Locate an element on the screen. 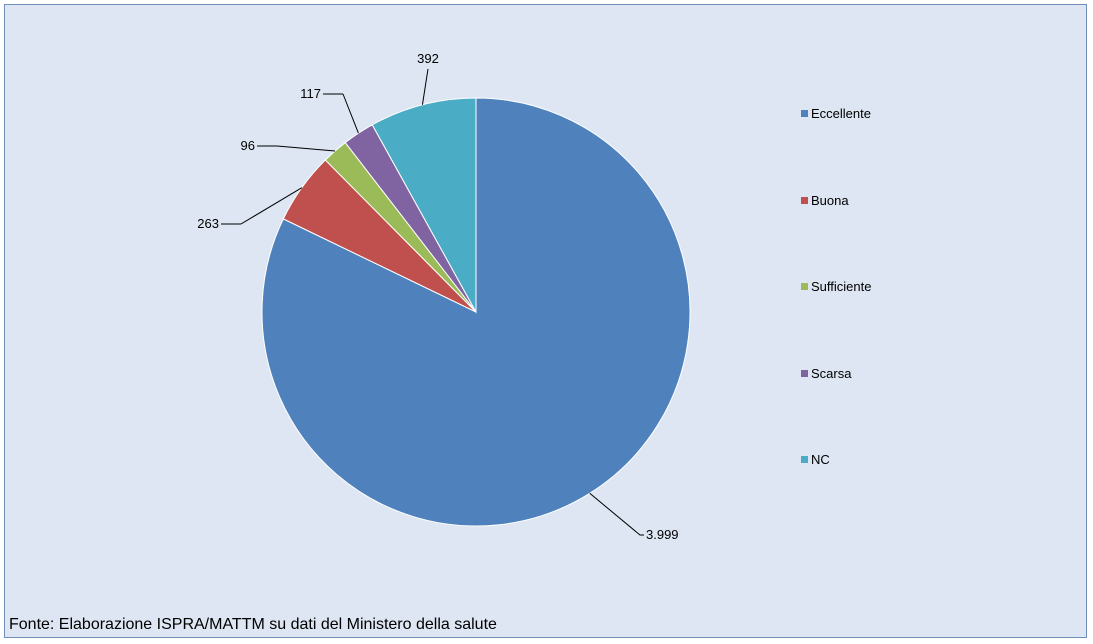 This screenshot has height=644, width=1093. data-label-nc: 392 is located at coordinates (428, 58).